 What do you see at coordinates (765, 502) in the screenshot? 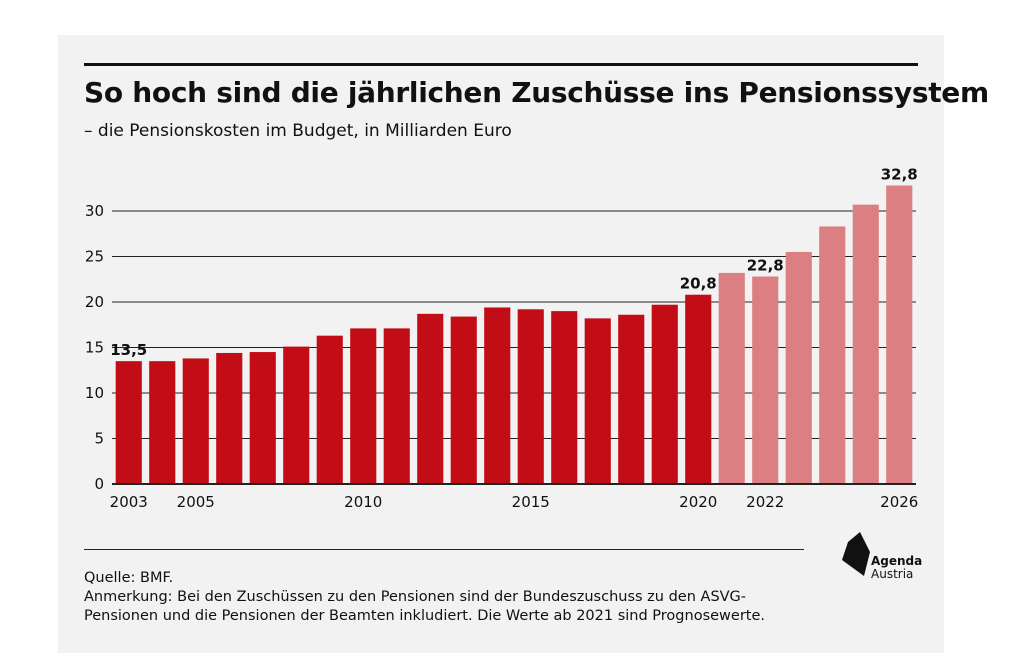
I see `x-tick-label: 2022` at bounding box center [765, 502].